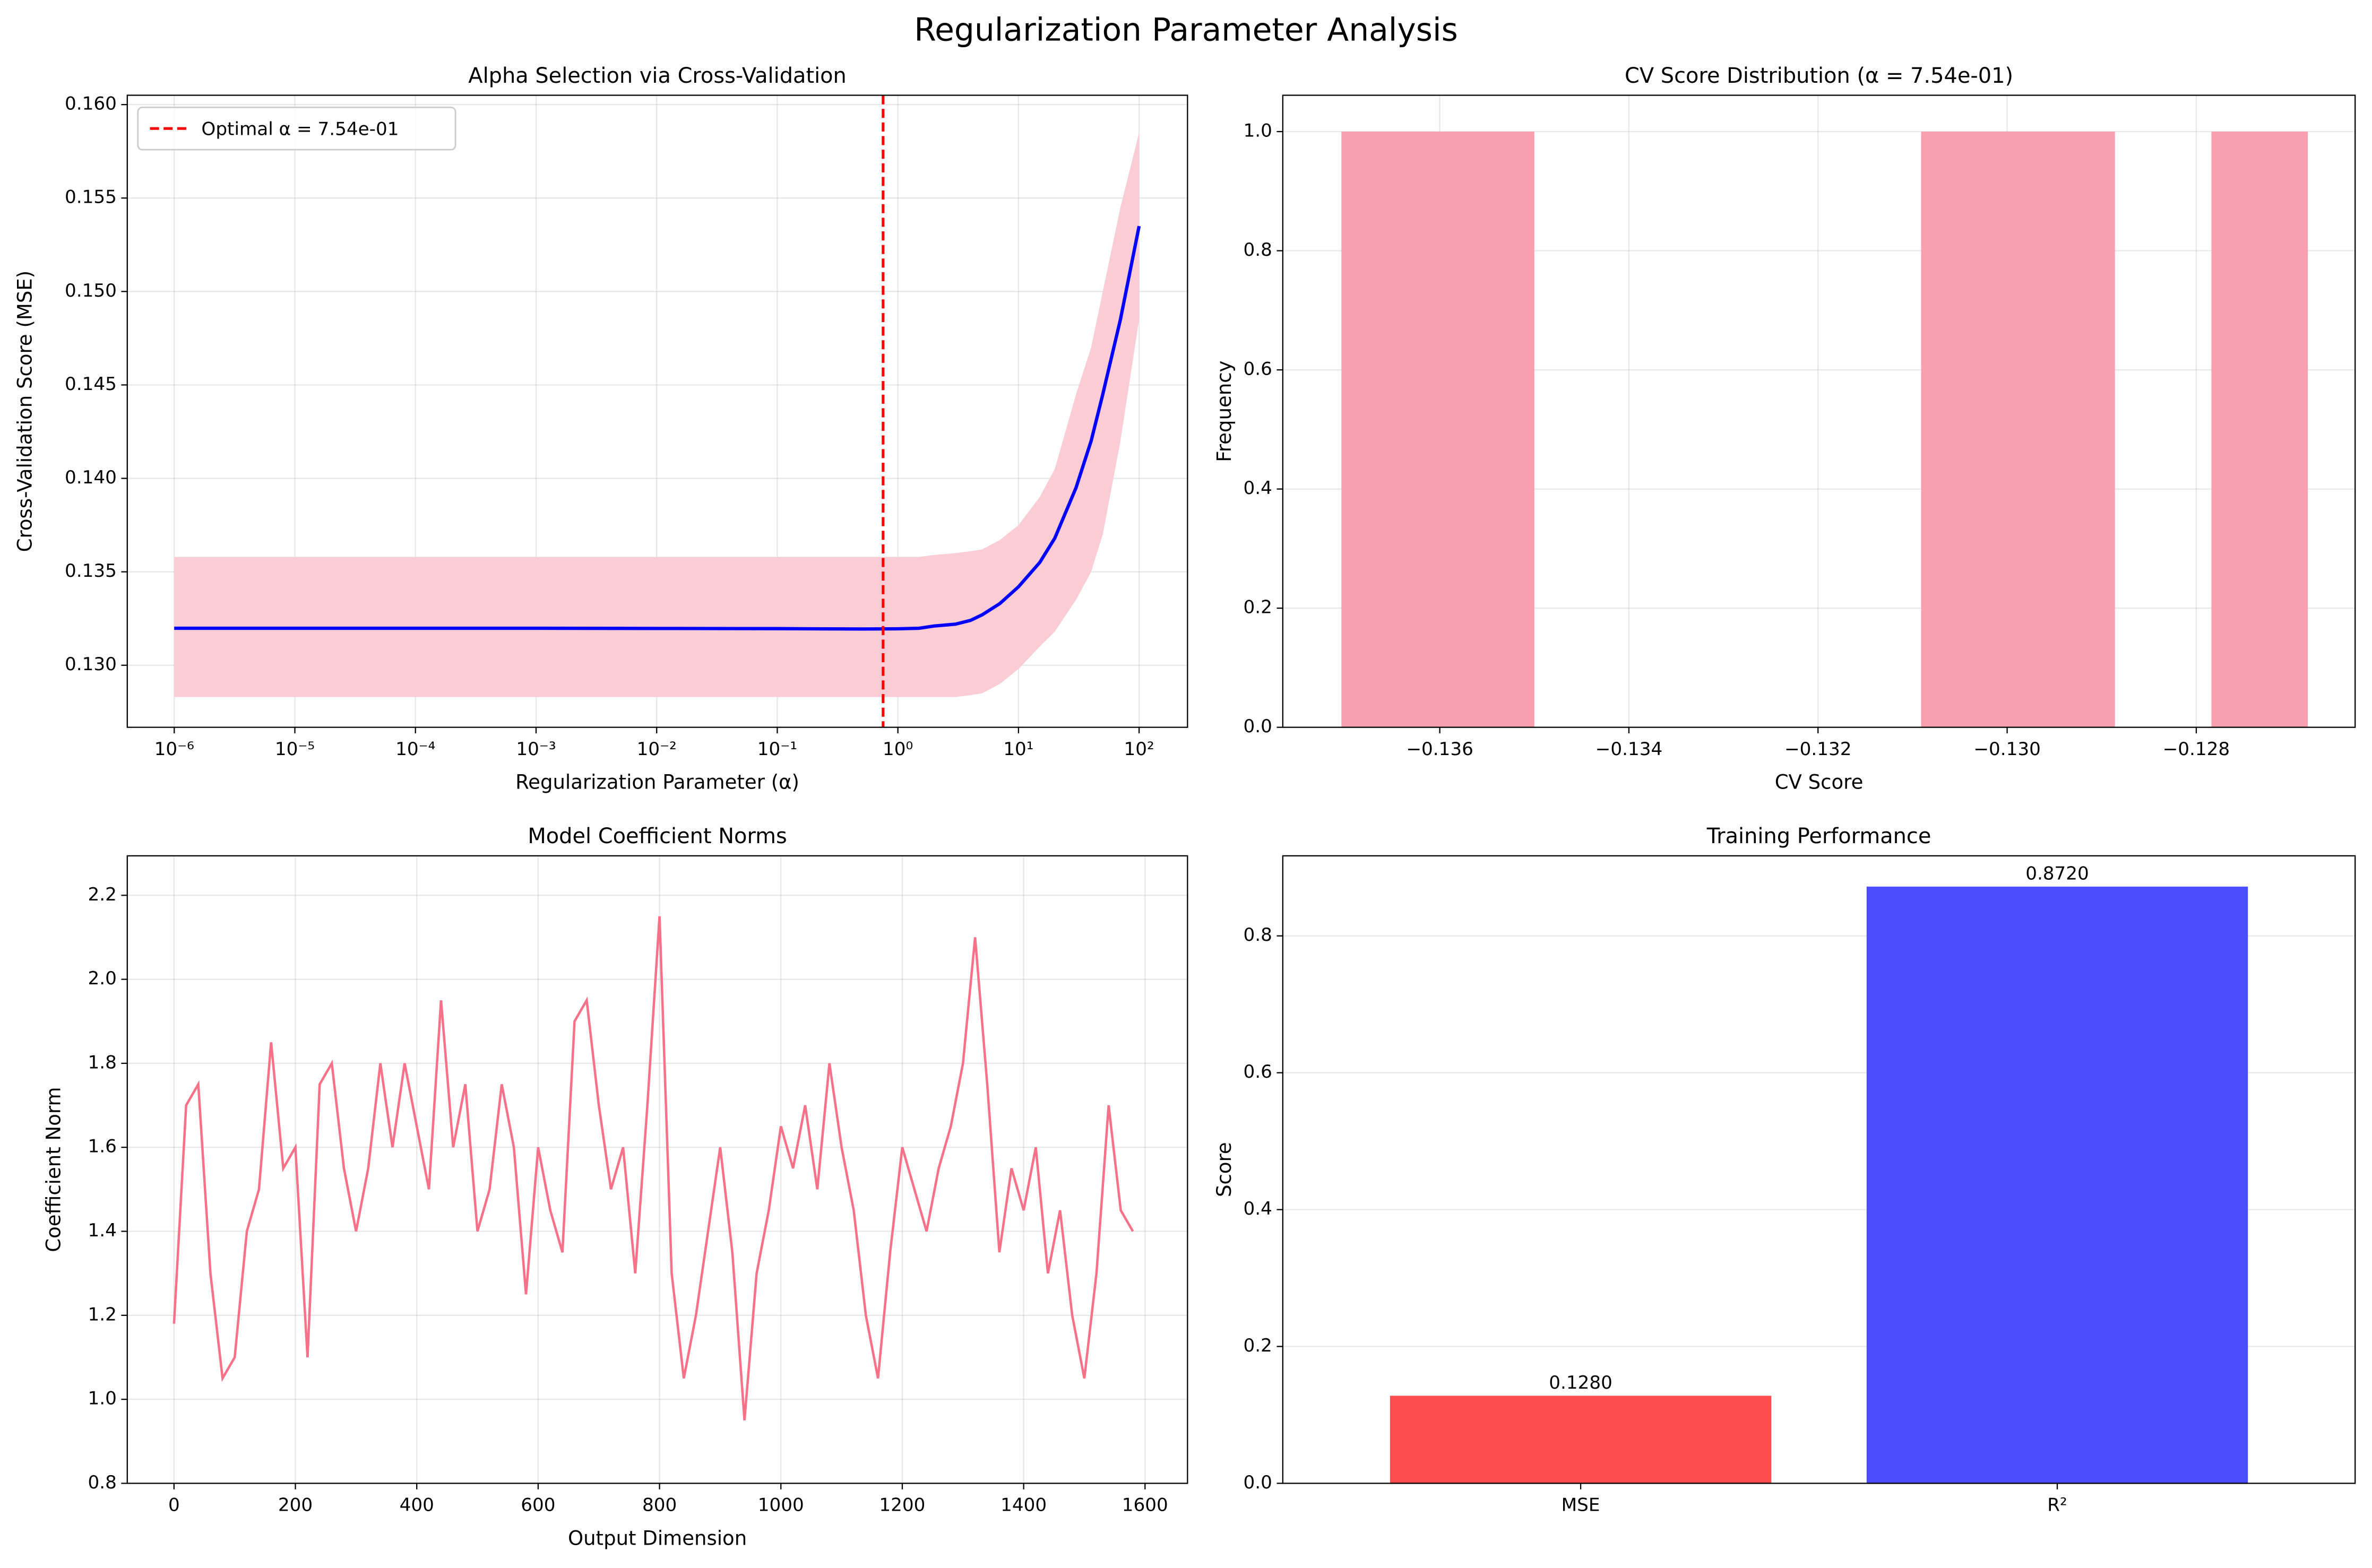 This screenshot has height=1568, width=2372. Describe the element at coordinates (102, 1230) in the screenshot. I see `y-tick-label: 1.4` at that location.